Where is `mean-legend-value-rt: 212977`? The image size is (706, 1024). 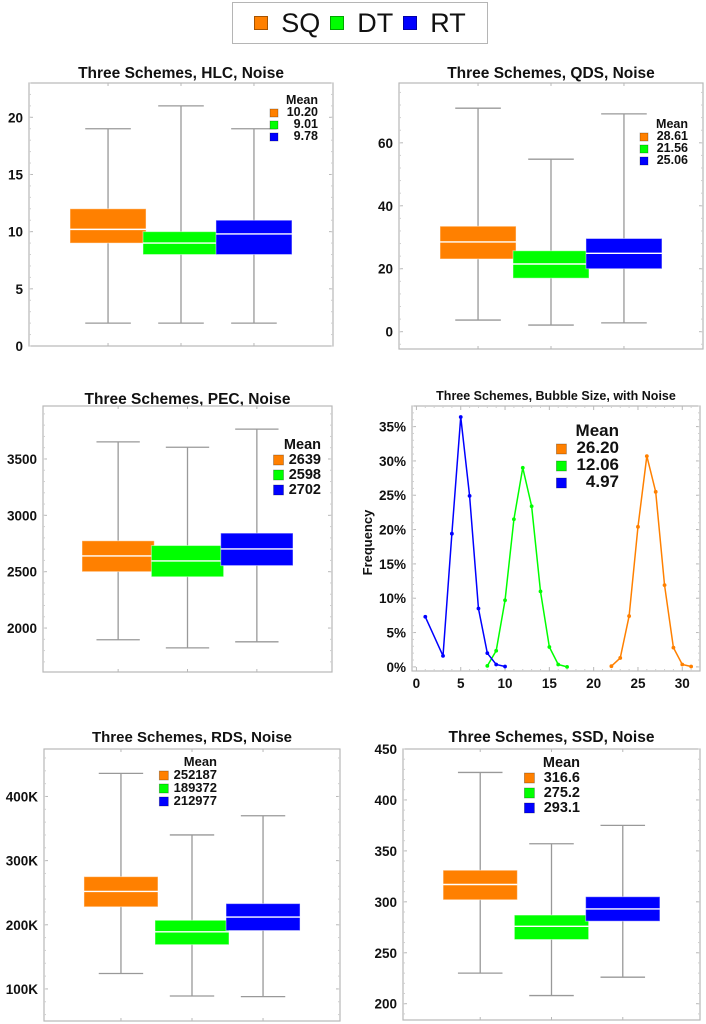
mean-legend-value-rt: 212977 is located at coordinates (195, 800).